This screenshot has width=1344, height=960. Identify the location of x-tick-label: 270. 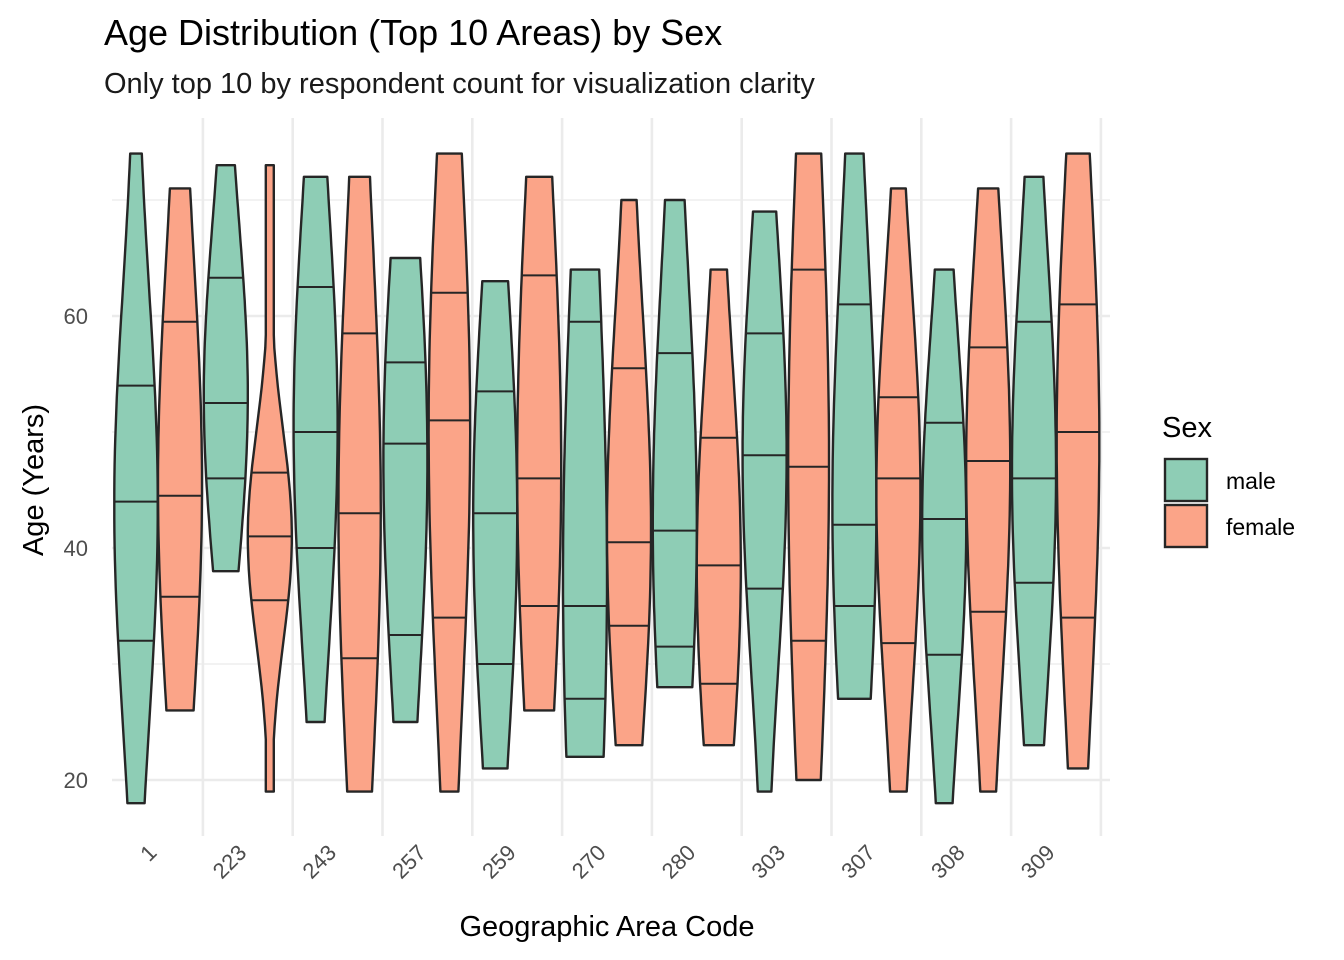
(589, 862).